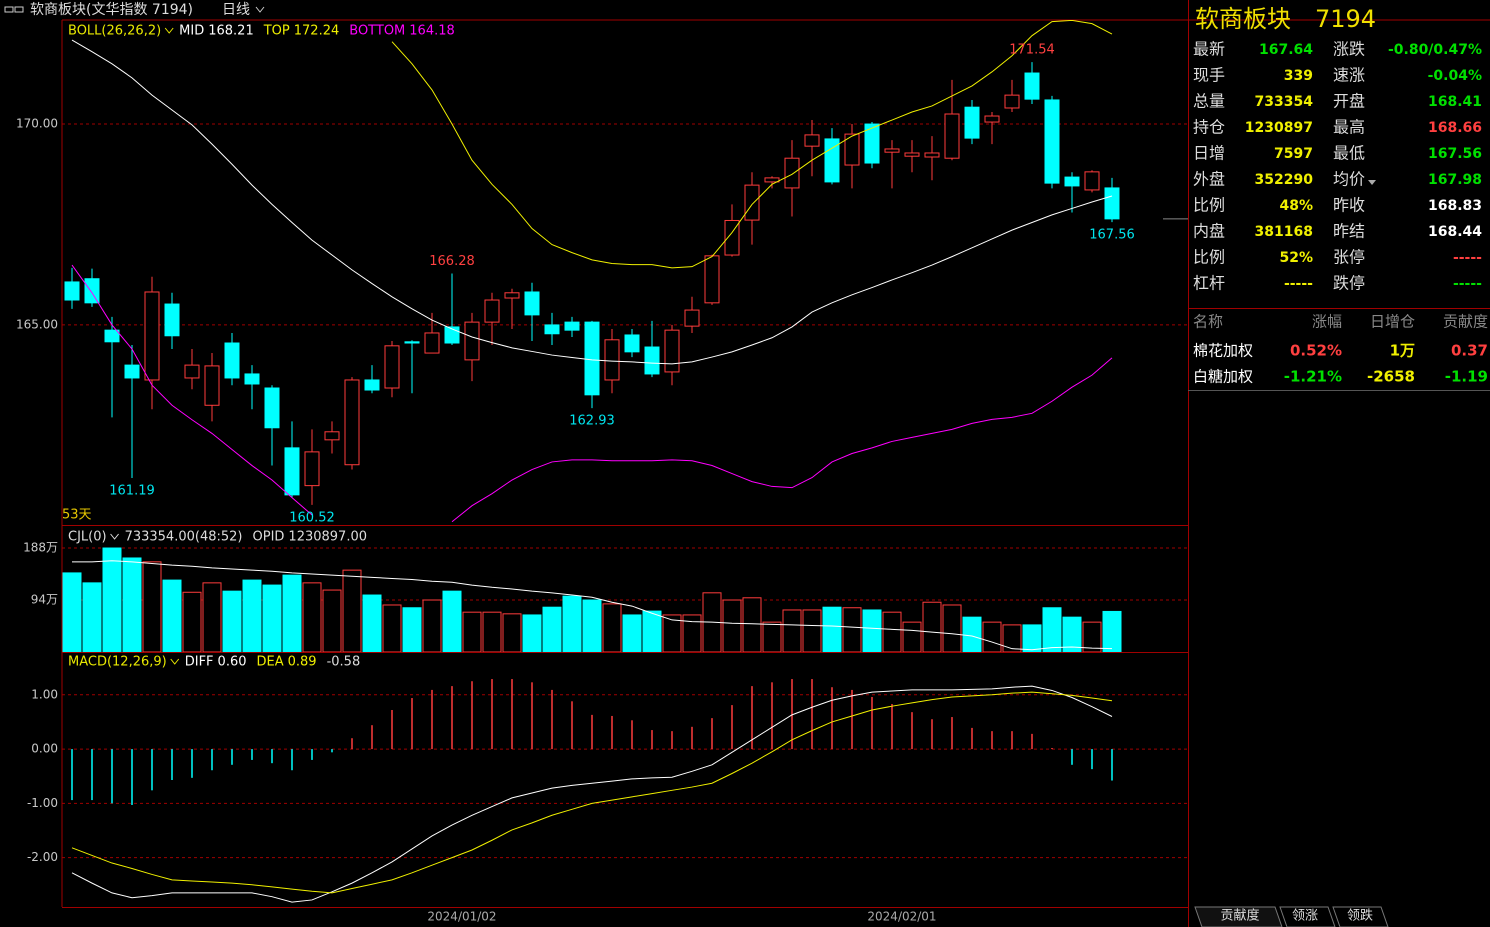  What do you see at coordinates (111, 10) in the screenshot?
I see `window-title: 软商板块(文华指数 7194)` at bounding box center [111, 10].